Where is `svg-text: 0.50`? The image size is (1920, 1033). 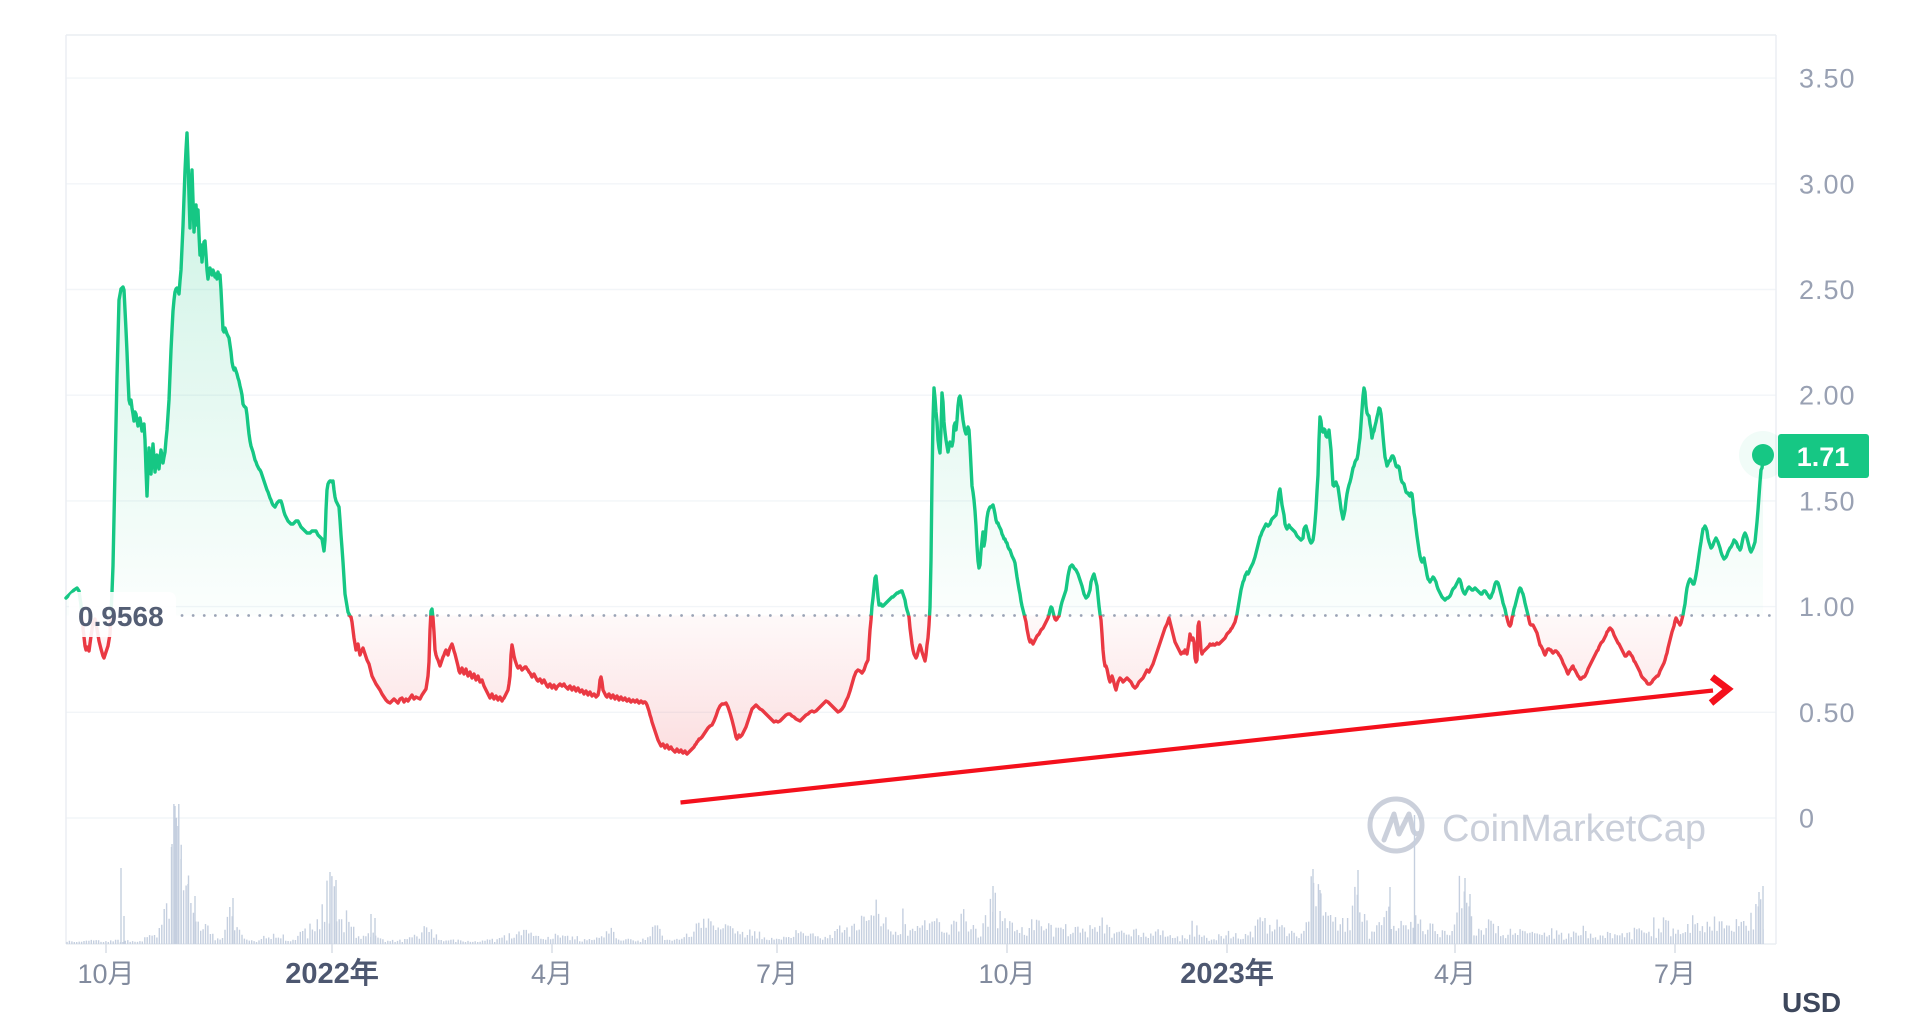
svg-text: 0.50 is located at coordinates (1827, 713).